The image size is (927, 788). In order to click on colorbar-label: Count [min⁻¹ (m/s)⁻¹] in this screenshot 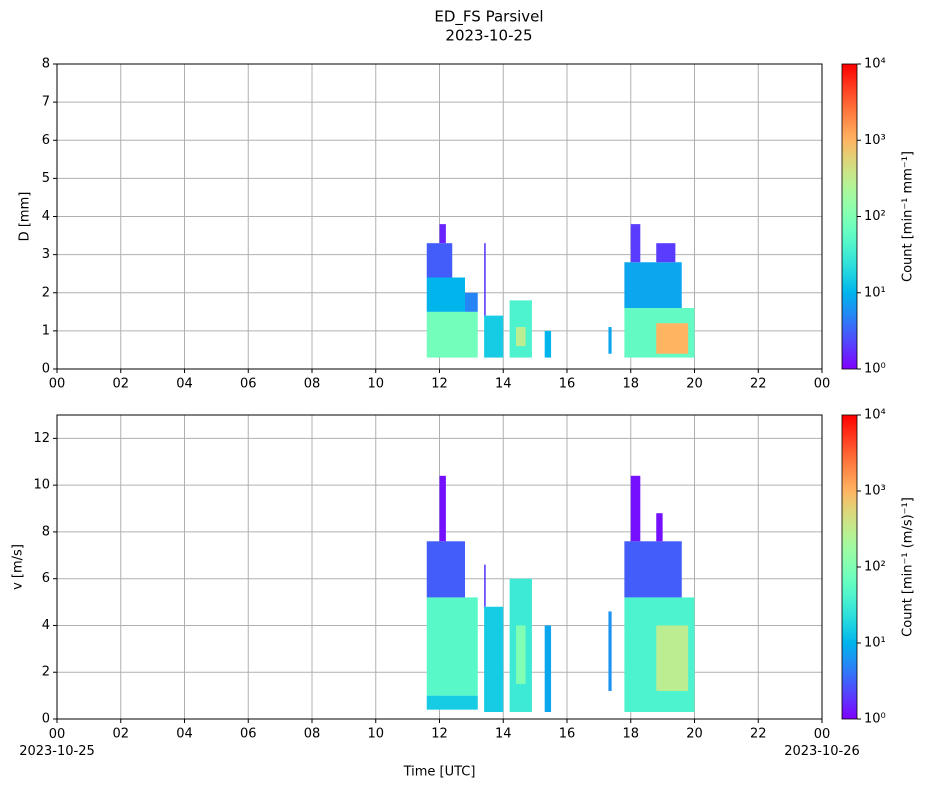, I will do `click(908, 567)`.